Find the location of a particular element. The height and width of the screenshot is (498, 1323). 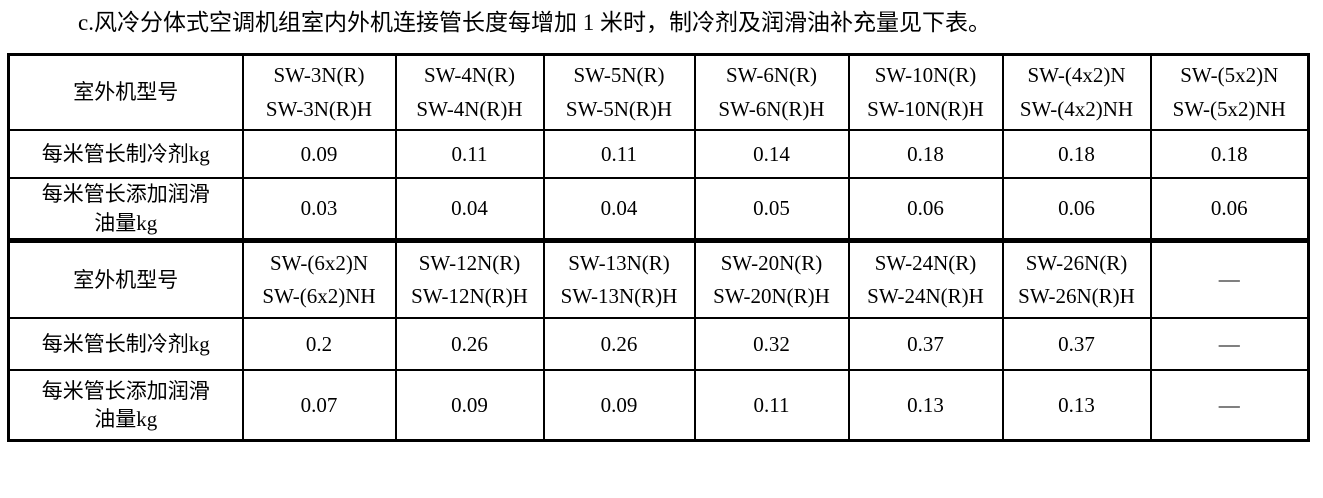

model-name-cell: SW-12N(R) SW-12N(R)H is located at coordinates (469, 278).